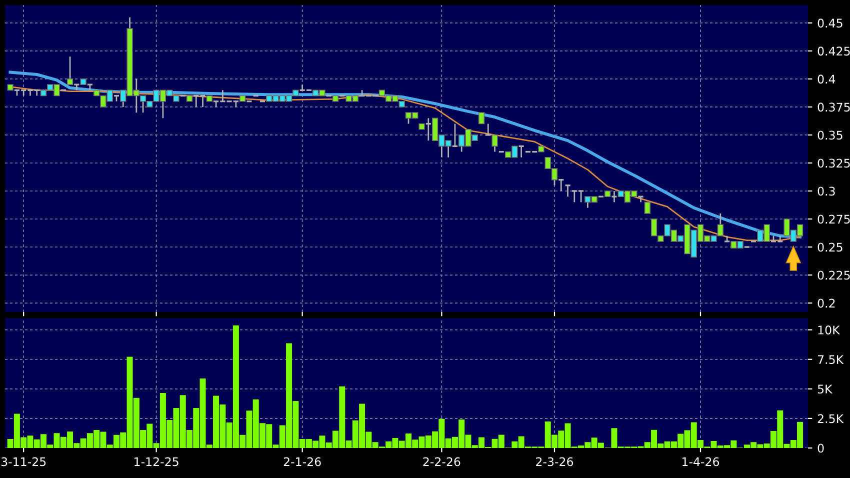 The image size is (850, 478). What do you see at coordinates (831, 359) in the screenshot?
I see `y-tick-label: 7.5K` at bounding box center [831, 359].